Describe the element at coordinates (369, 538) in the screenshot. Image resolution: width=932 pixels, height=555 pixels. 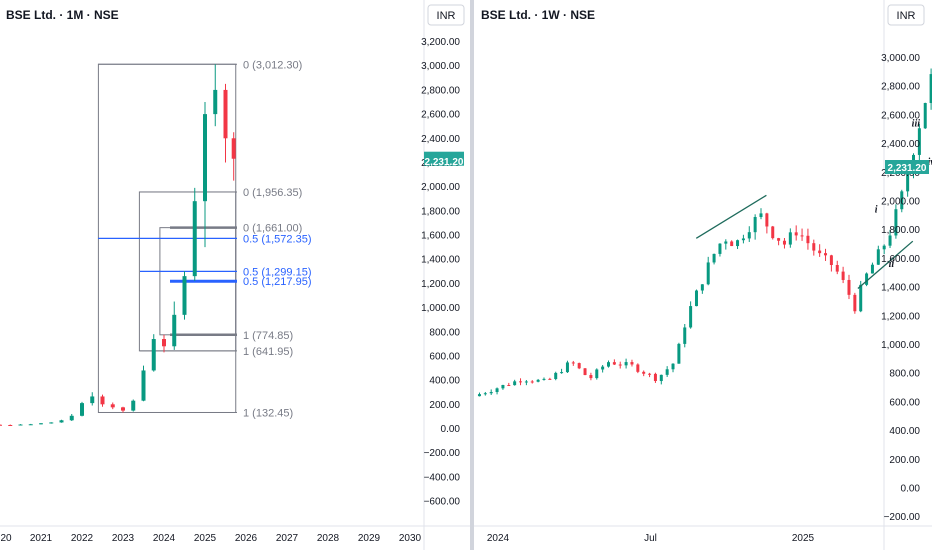
I see `left-time-tick: 2029` at that location.